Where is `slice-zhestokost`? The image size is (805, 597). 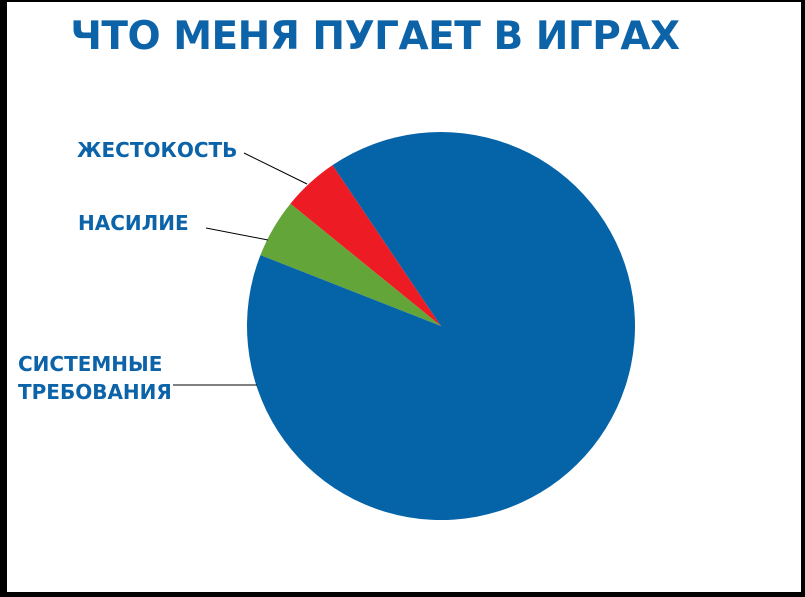
slice-zhestokost is located at coordinates (365, 245).